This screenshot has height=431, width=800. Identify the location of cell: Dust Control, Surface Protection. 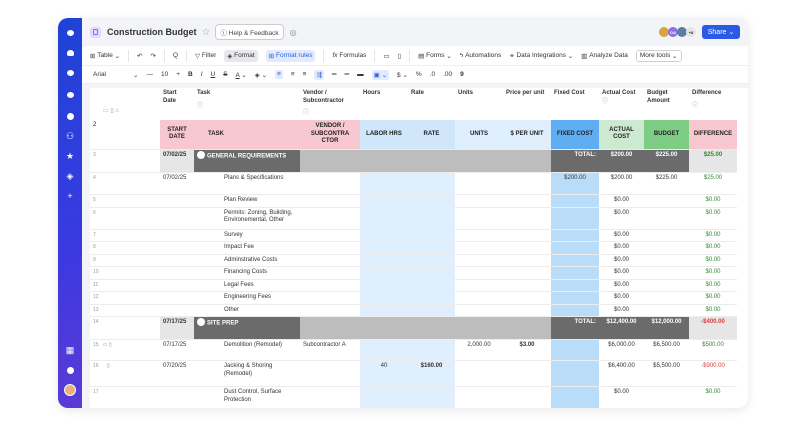
(247, 397).